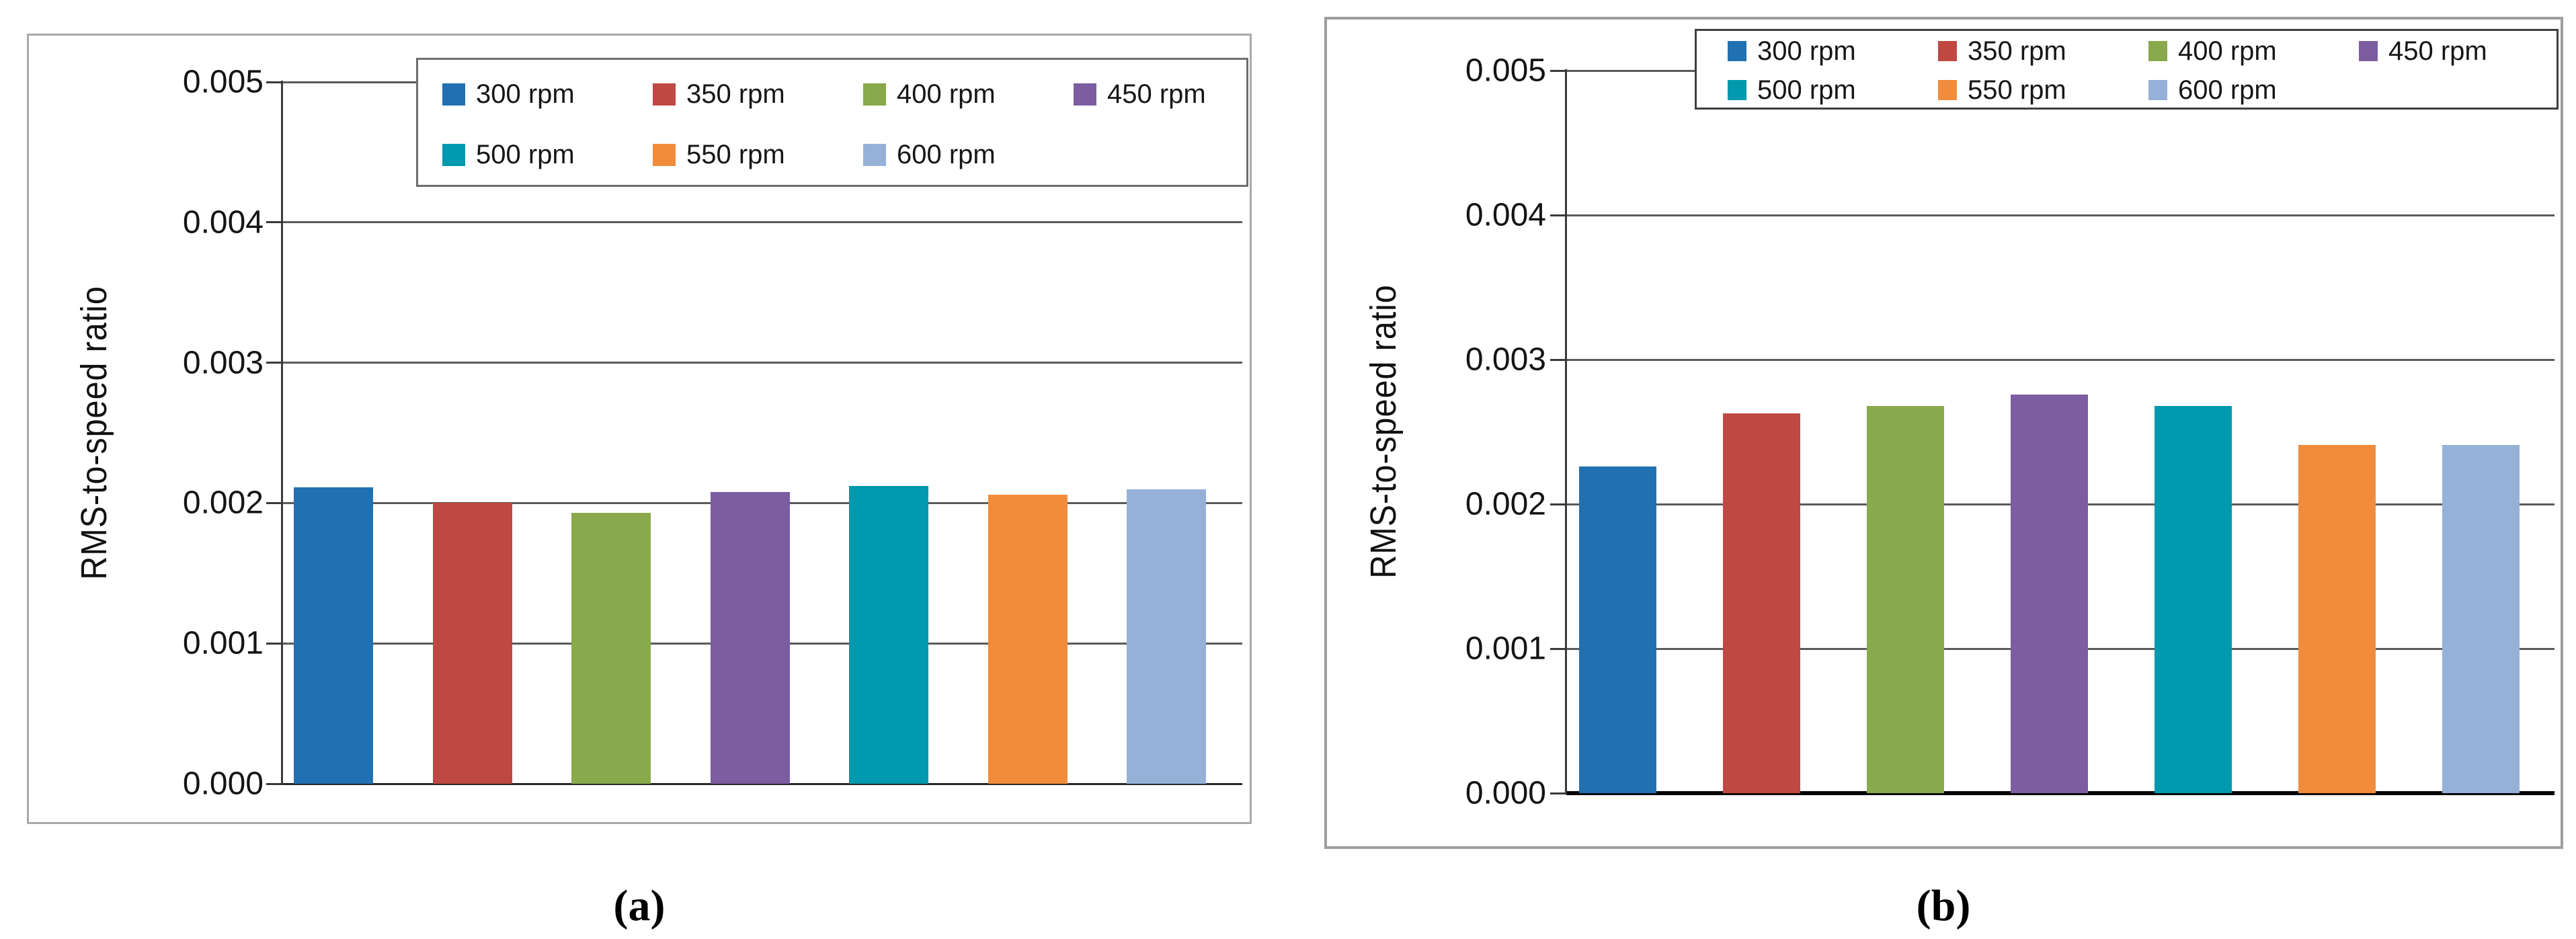 The height and width of the screenshot is (939, 2576). What do you see at coordinates (223, 82) in the screenshot?
I see `y-tick-label-a: 0.005` at bounding box center [223, 82].